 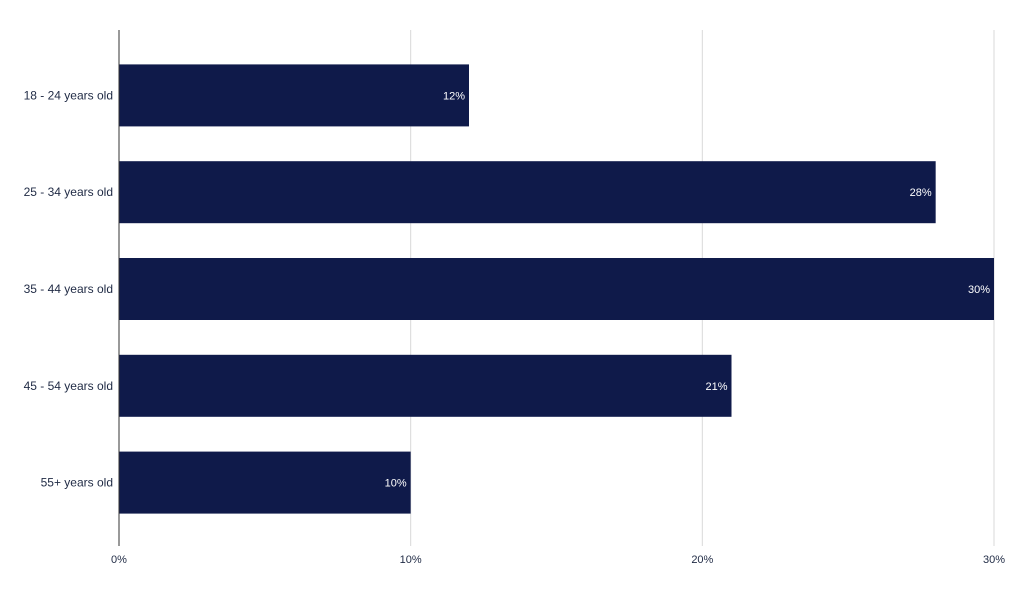 What do you see at coordinates (411, 560) in the screenshot?
I see `x-tick-label: 10%` at bounding box center [411, 560].